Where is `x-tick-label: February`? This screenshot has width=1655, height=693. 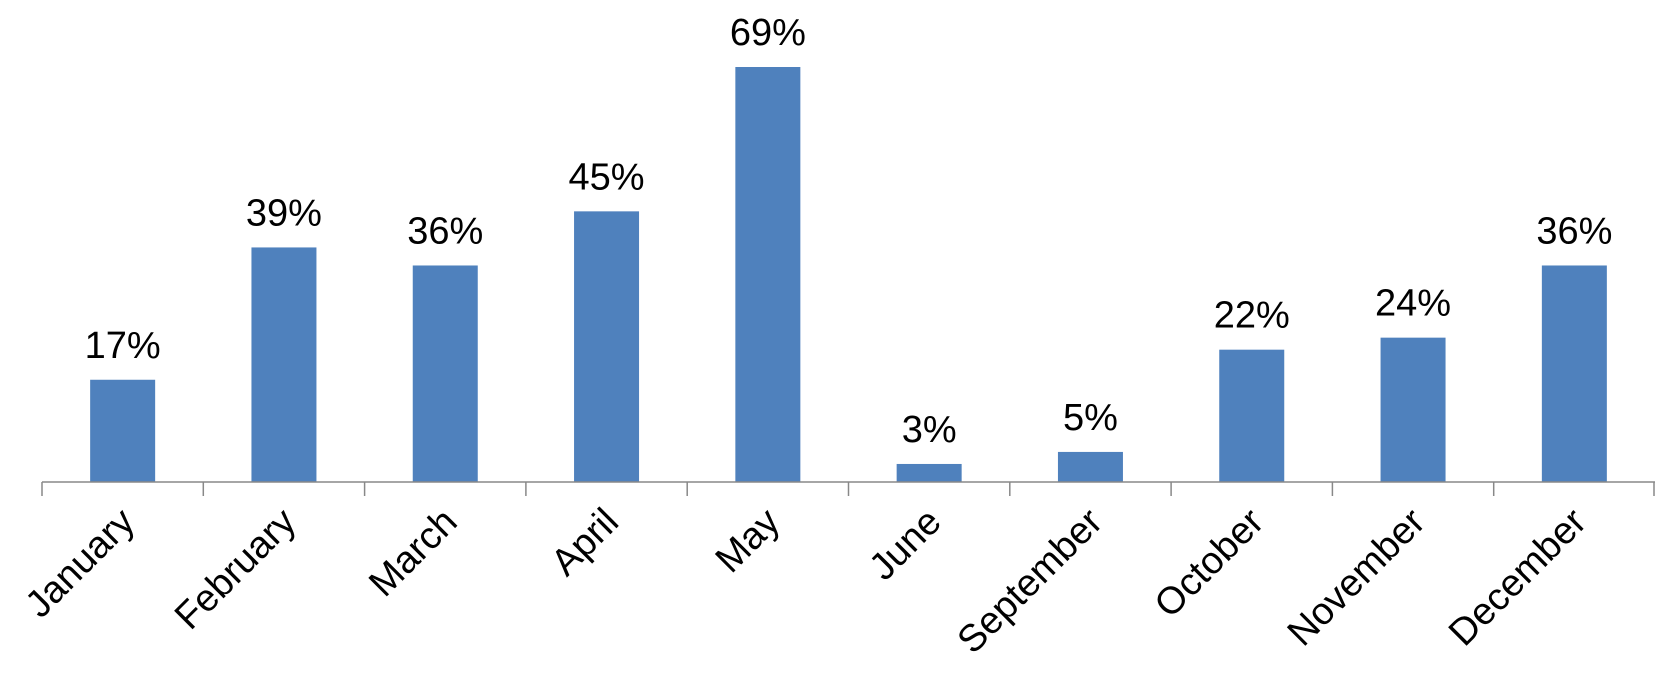
x-tick-label: February is located at coordinates (235, 569).